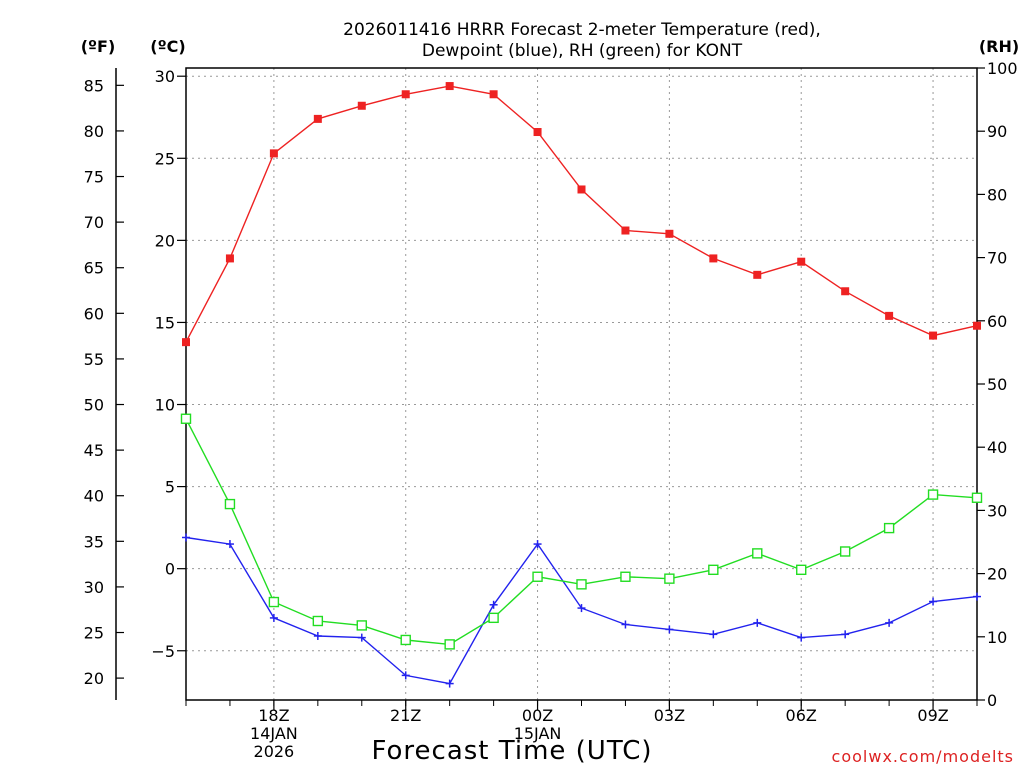 The height and width of the screenshot is (768, 1024). Describe the element at coordinates (511, 751) in the screenshot. I see `x-axis-label: Forecast Time (UTC)` at that location.